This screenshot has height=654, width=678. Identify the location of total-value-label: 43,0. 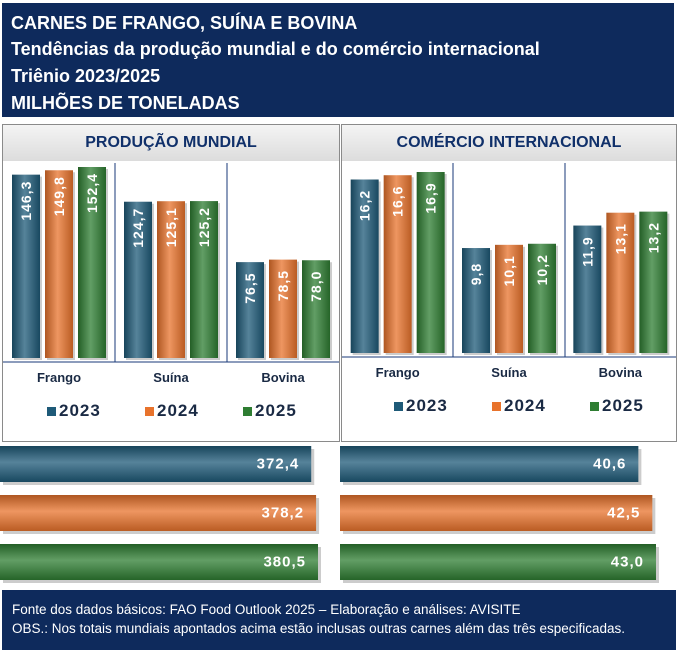
(627, 562).